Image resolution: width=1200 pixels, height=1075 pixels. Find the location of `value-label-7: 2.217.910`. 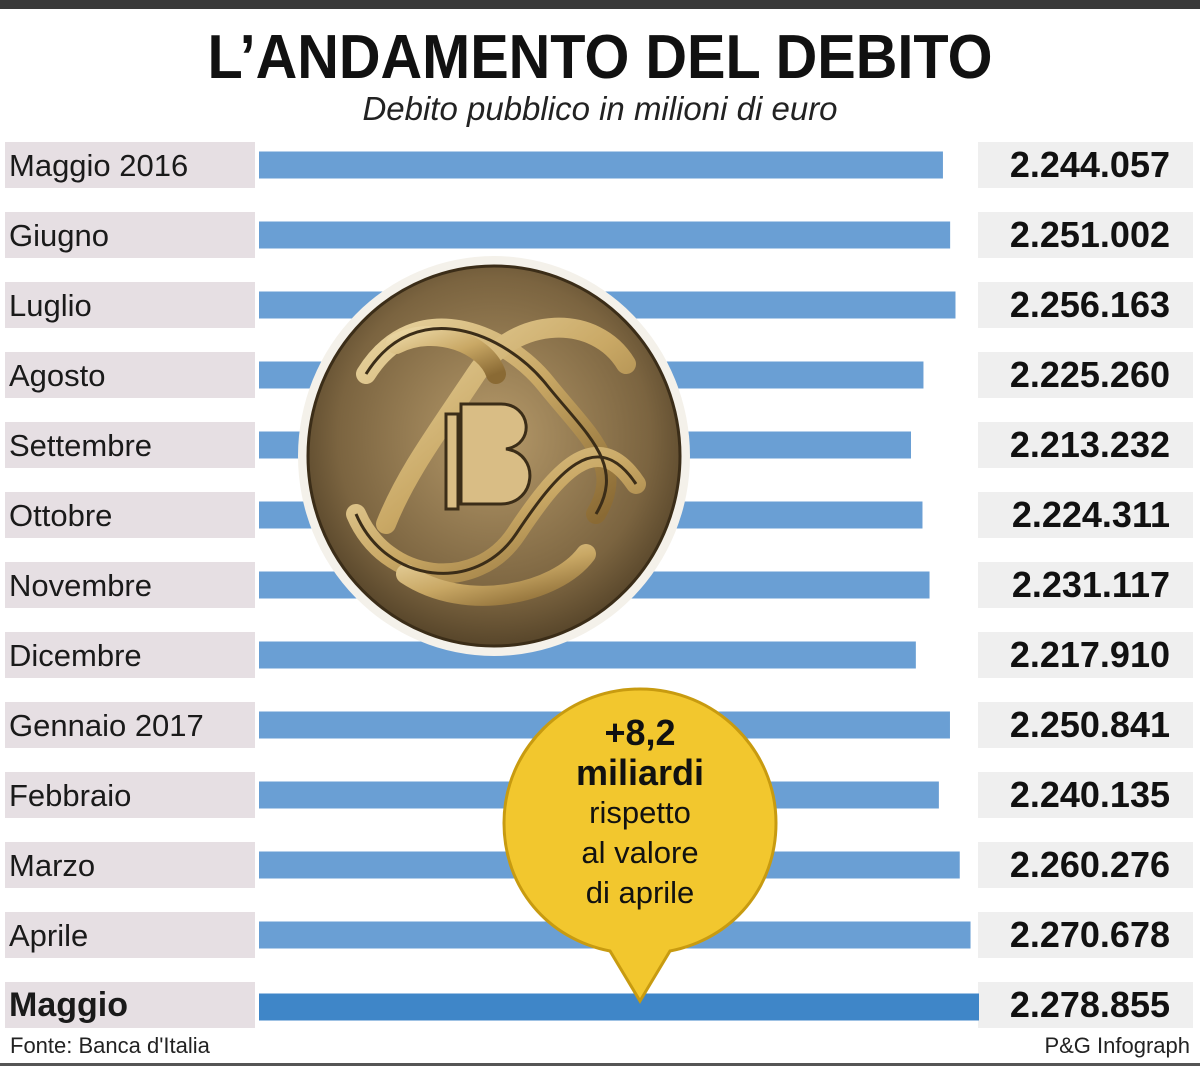

value-label-7: 2.217.910 is located at coordinates (1090, 654).